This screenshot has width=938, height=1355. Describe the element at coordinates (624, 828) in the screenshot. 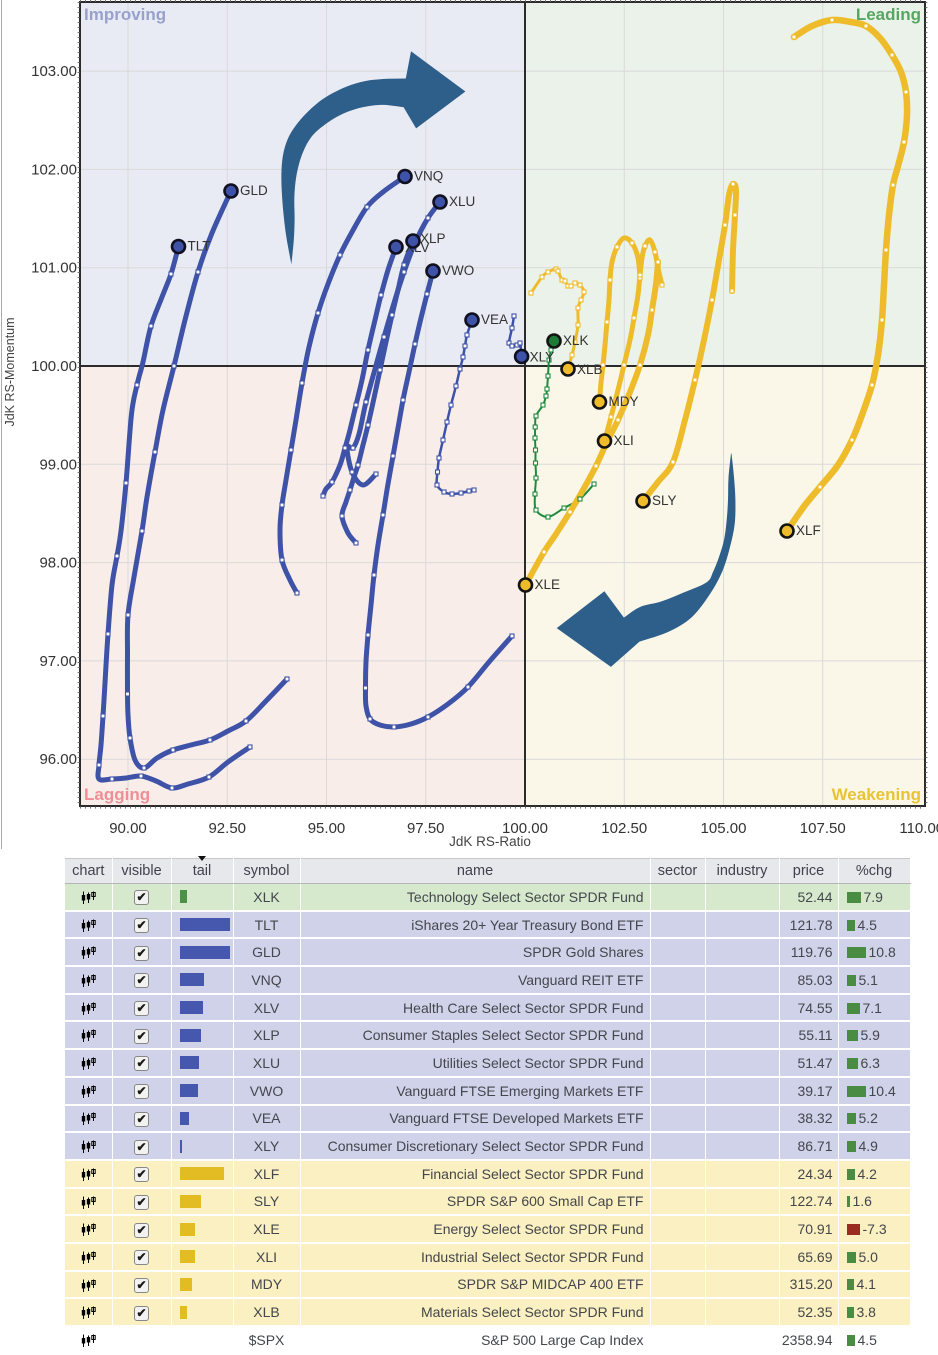

I see `svg-text: 102.50` at that location.